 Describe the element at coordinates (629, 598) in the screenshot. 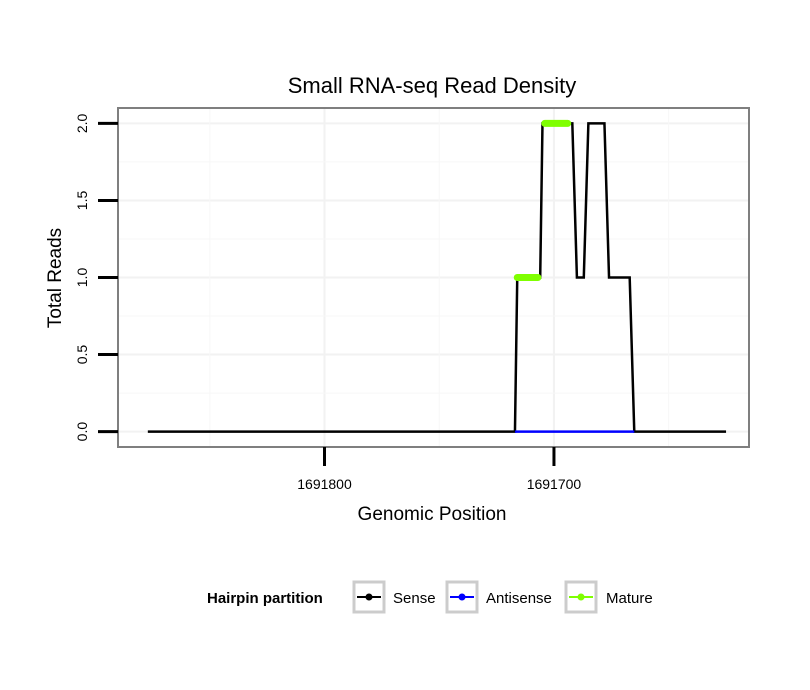

I see `legend-label: Mature` at that location.